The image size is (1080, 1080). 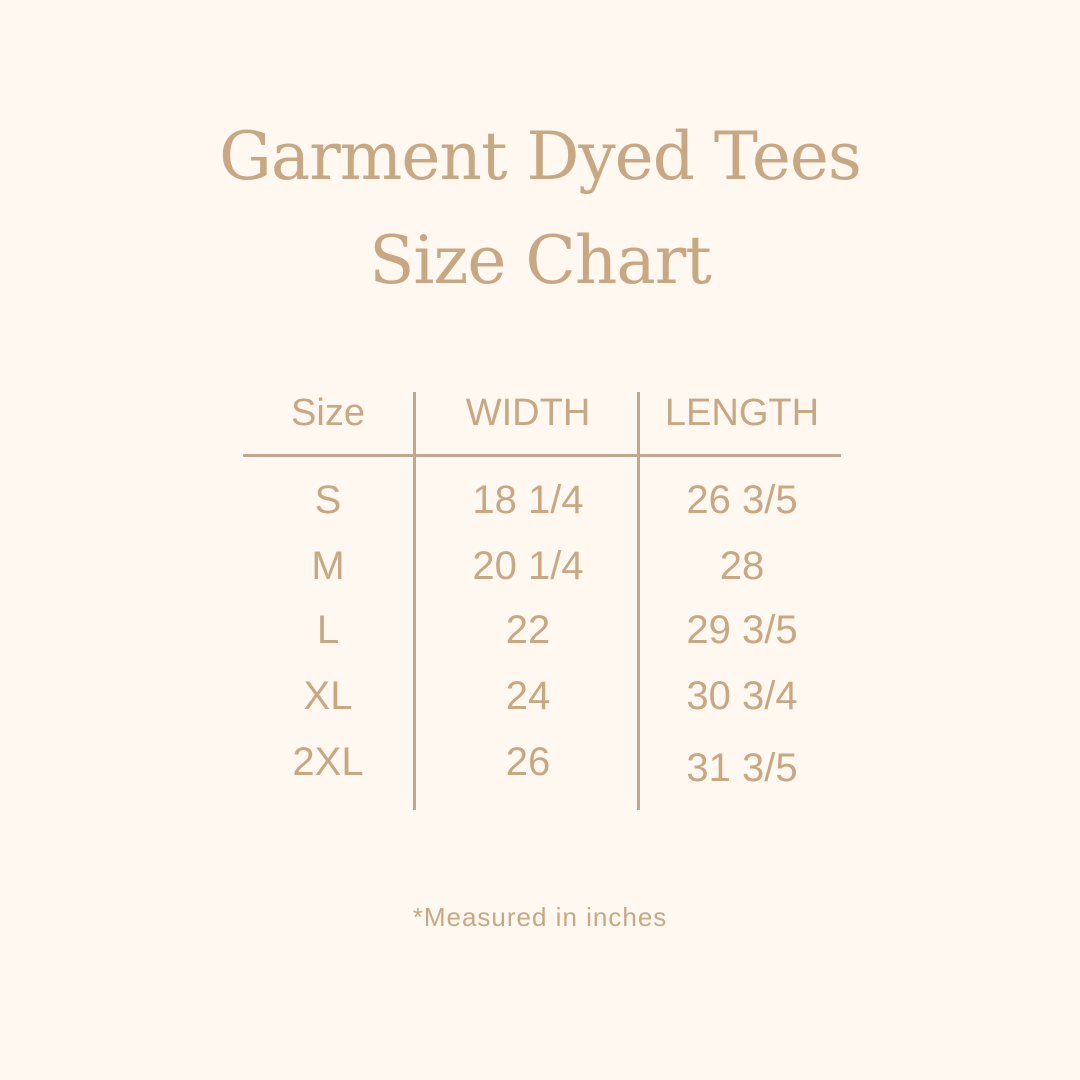 I want to click on header-size: Size, so click(x=328, y=413).